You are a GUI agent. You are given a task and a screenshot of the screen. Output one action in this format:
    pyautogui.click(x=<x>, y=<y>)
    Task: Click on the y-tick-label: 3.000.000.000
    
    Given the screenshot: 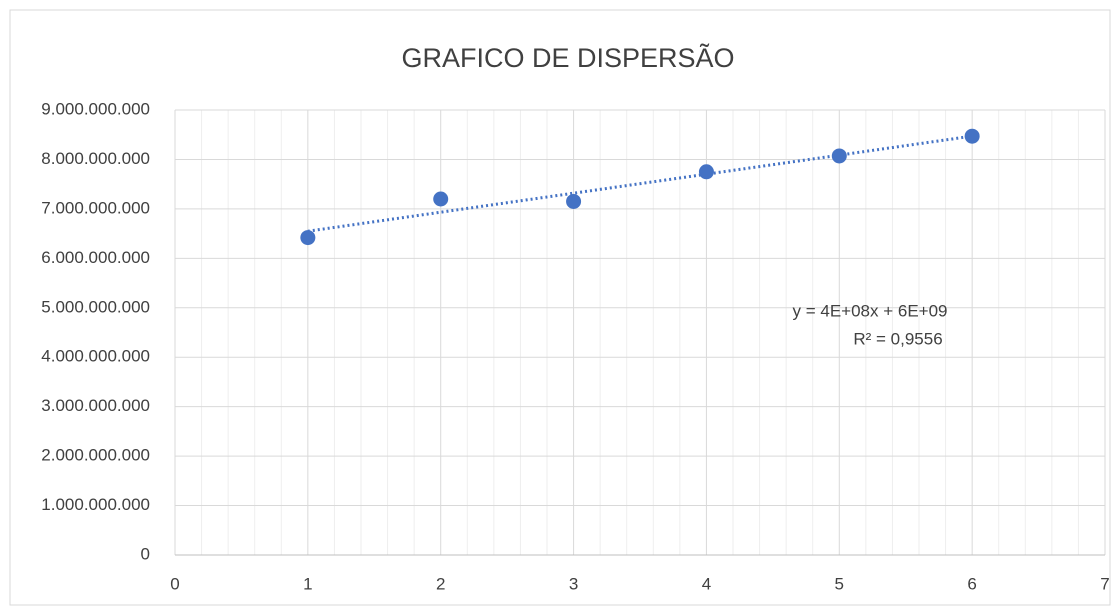 What is the action you would take?
    pyautogui.click(x=95, y=405)
    